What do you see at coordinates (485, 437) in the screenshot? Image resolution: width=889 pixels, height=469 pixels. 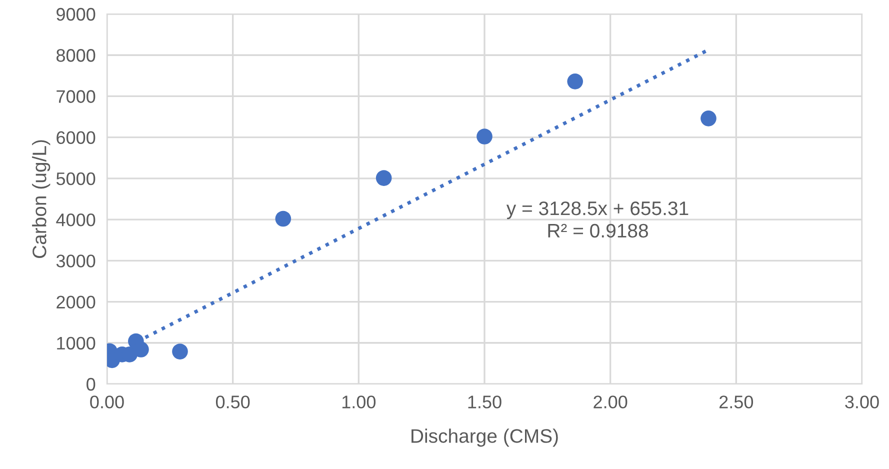 I see `x-axis-title: Discharge (CMS)` at bounding box center [485, 437].